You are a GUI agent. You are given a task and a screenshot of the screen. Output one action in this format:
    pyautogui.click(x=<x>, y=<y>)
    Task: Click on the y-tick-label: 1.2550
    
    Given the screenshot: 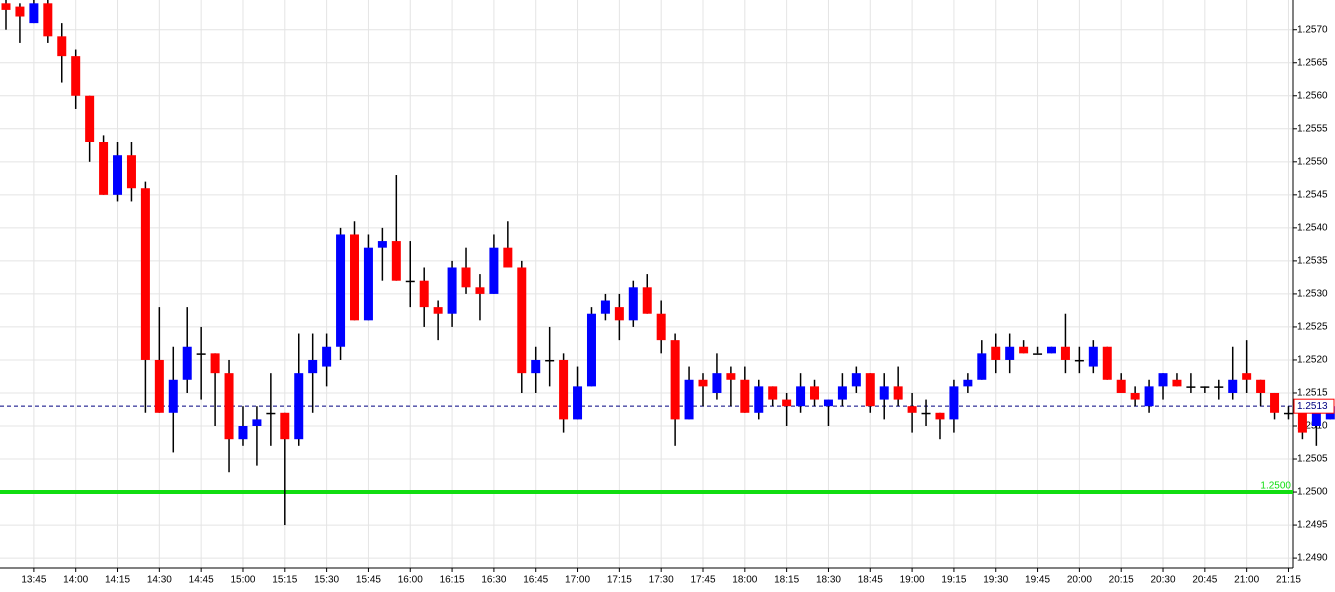 What is the action you would take?
    pyautogui.click(x=1312, y=161)
    